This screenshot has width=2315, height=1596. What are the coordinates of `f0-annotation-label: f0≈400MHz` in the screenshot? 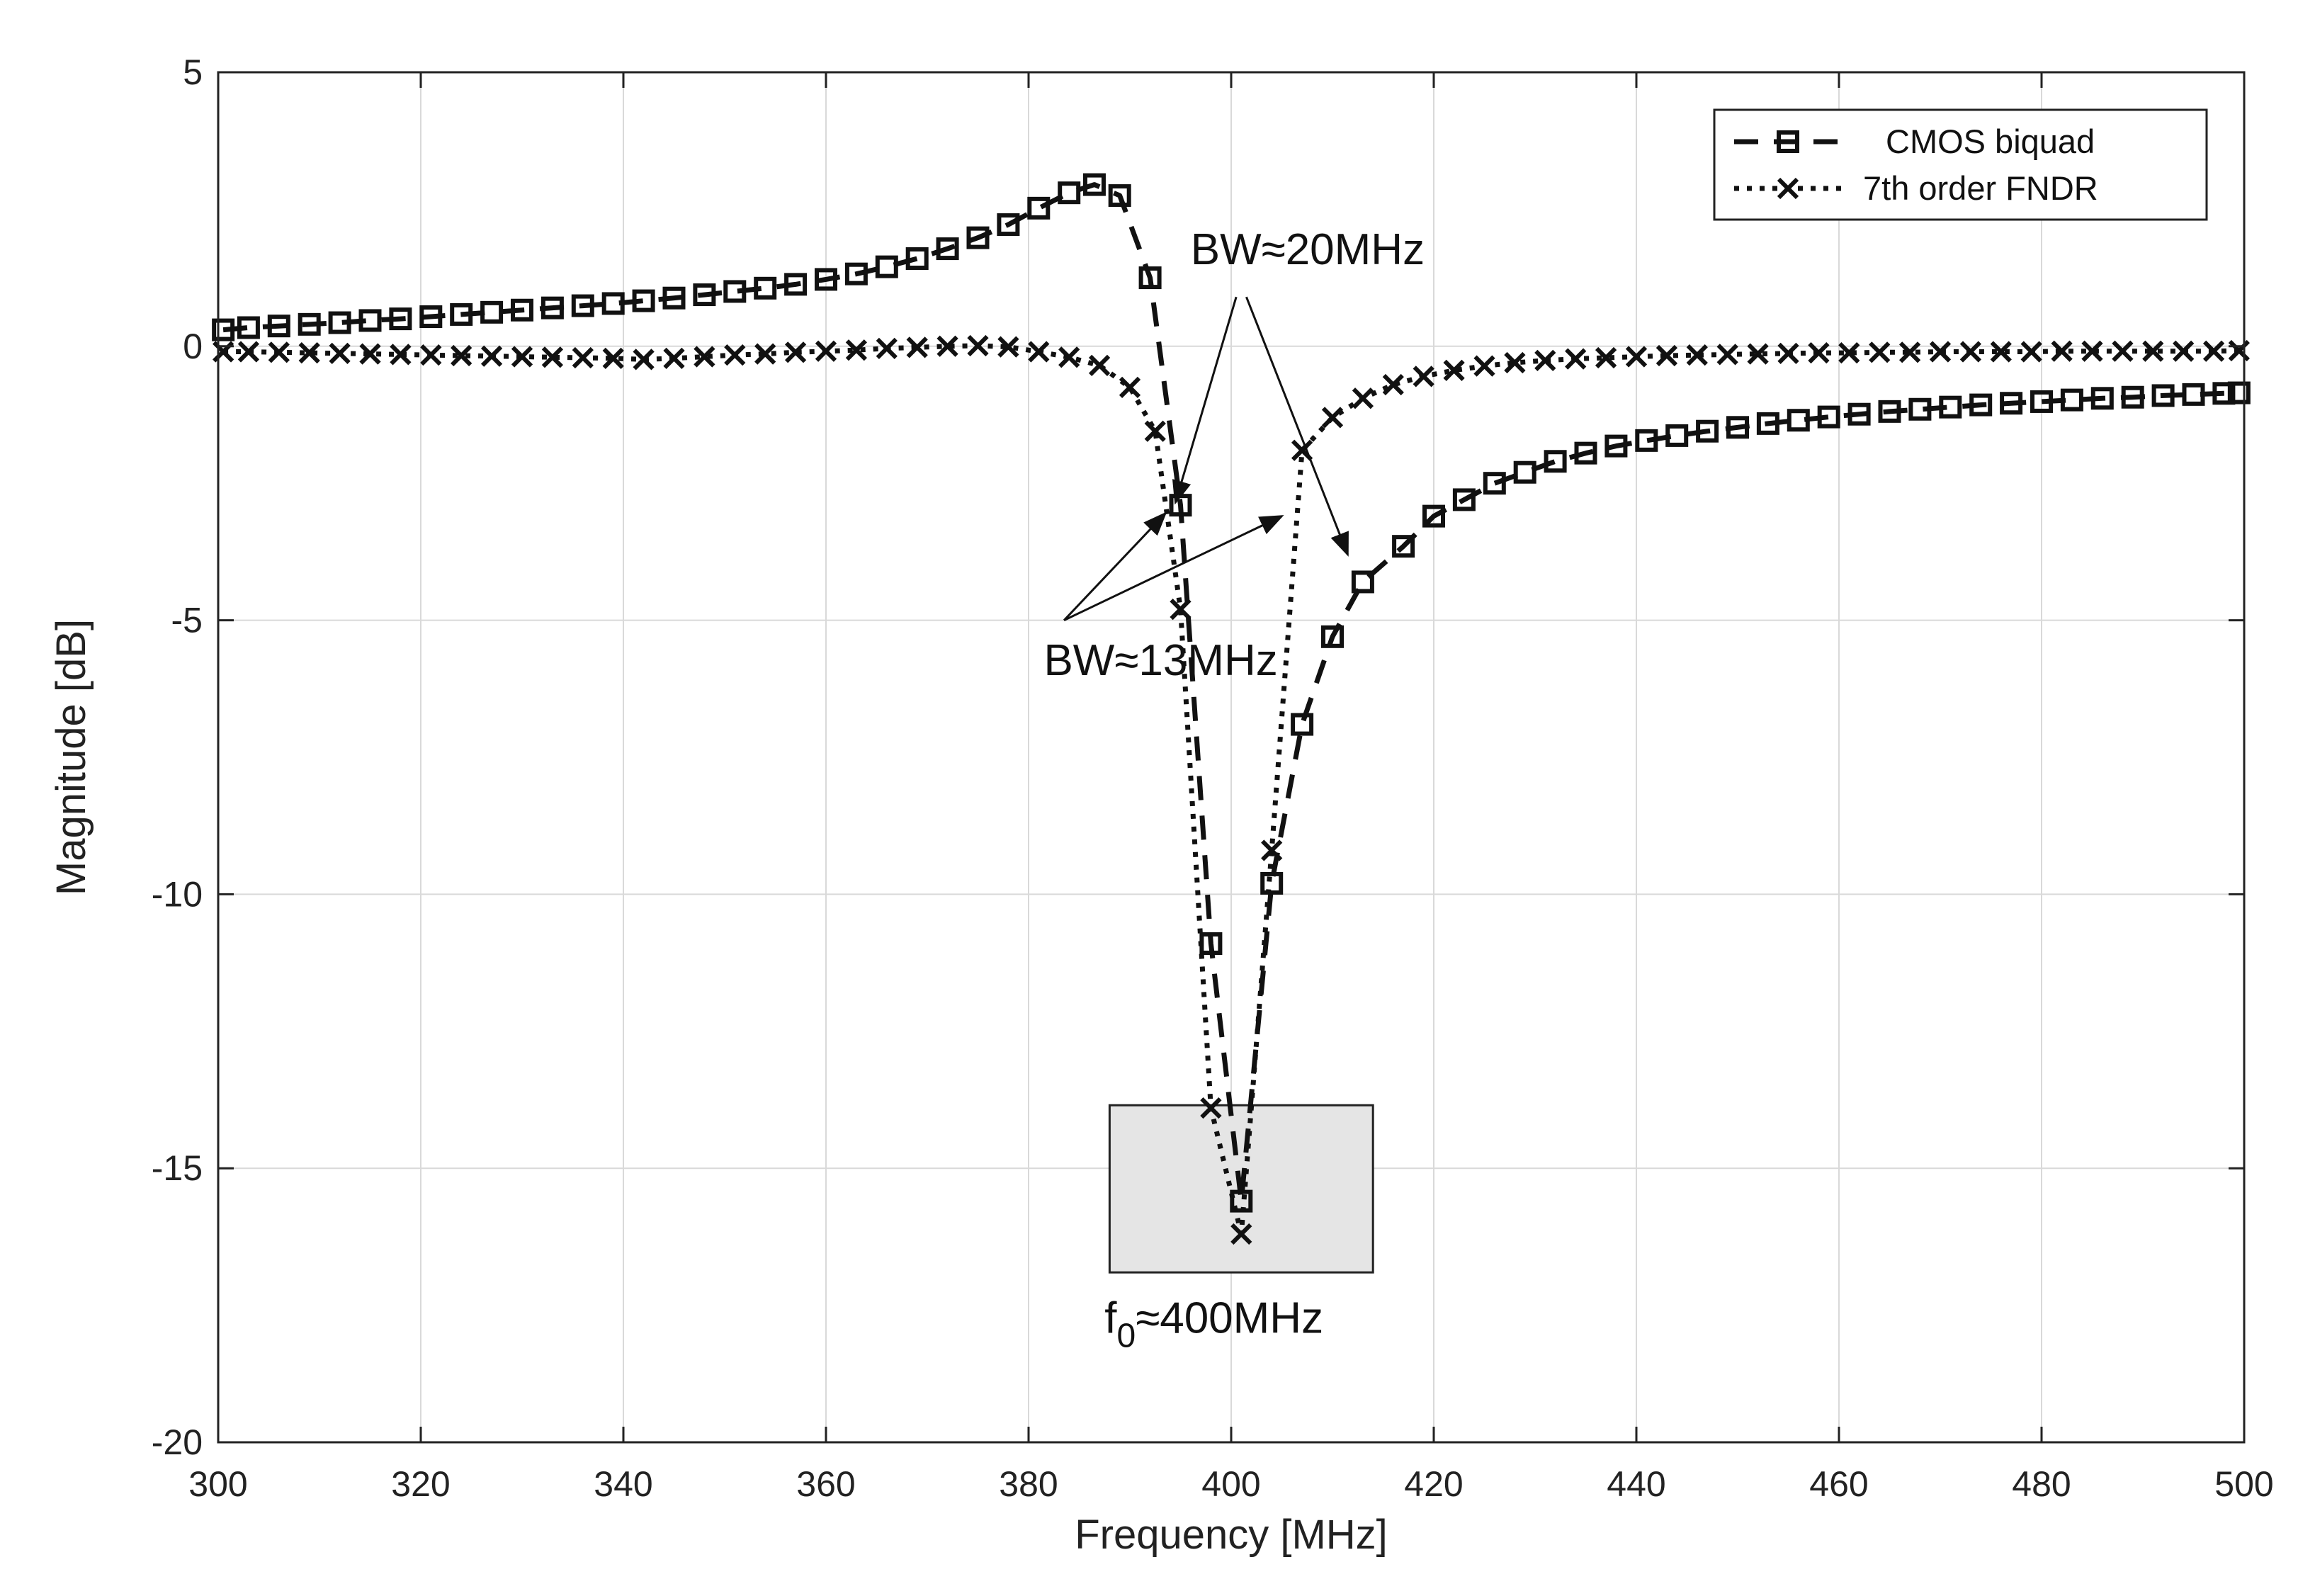 It's located at (1214, 1324).